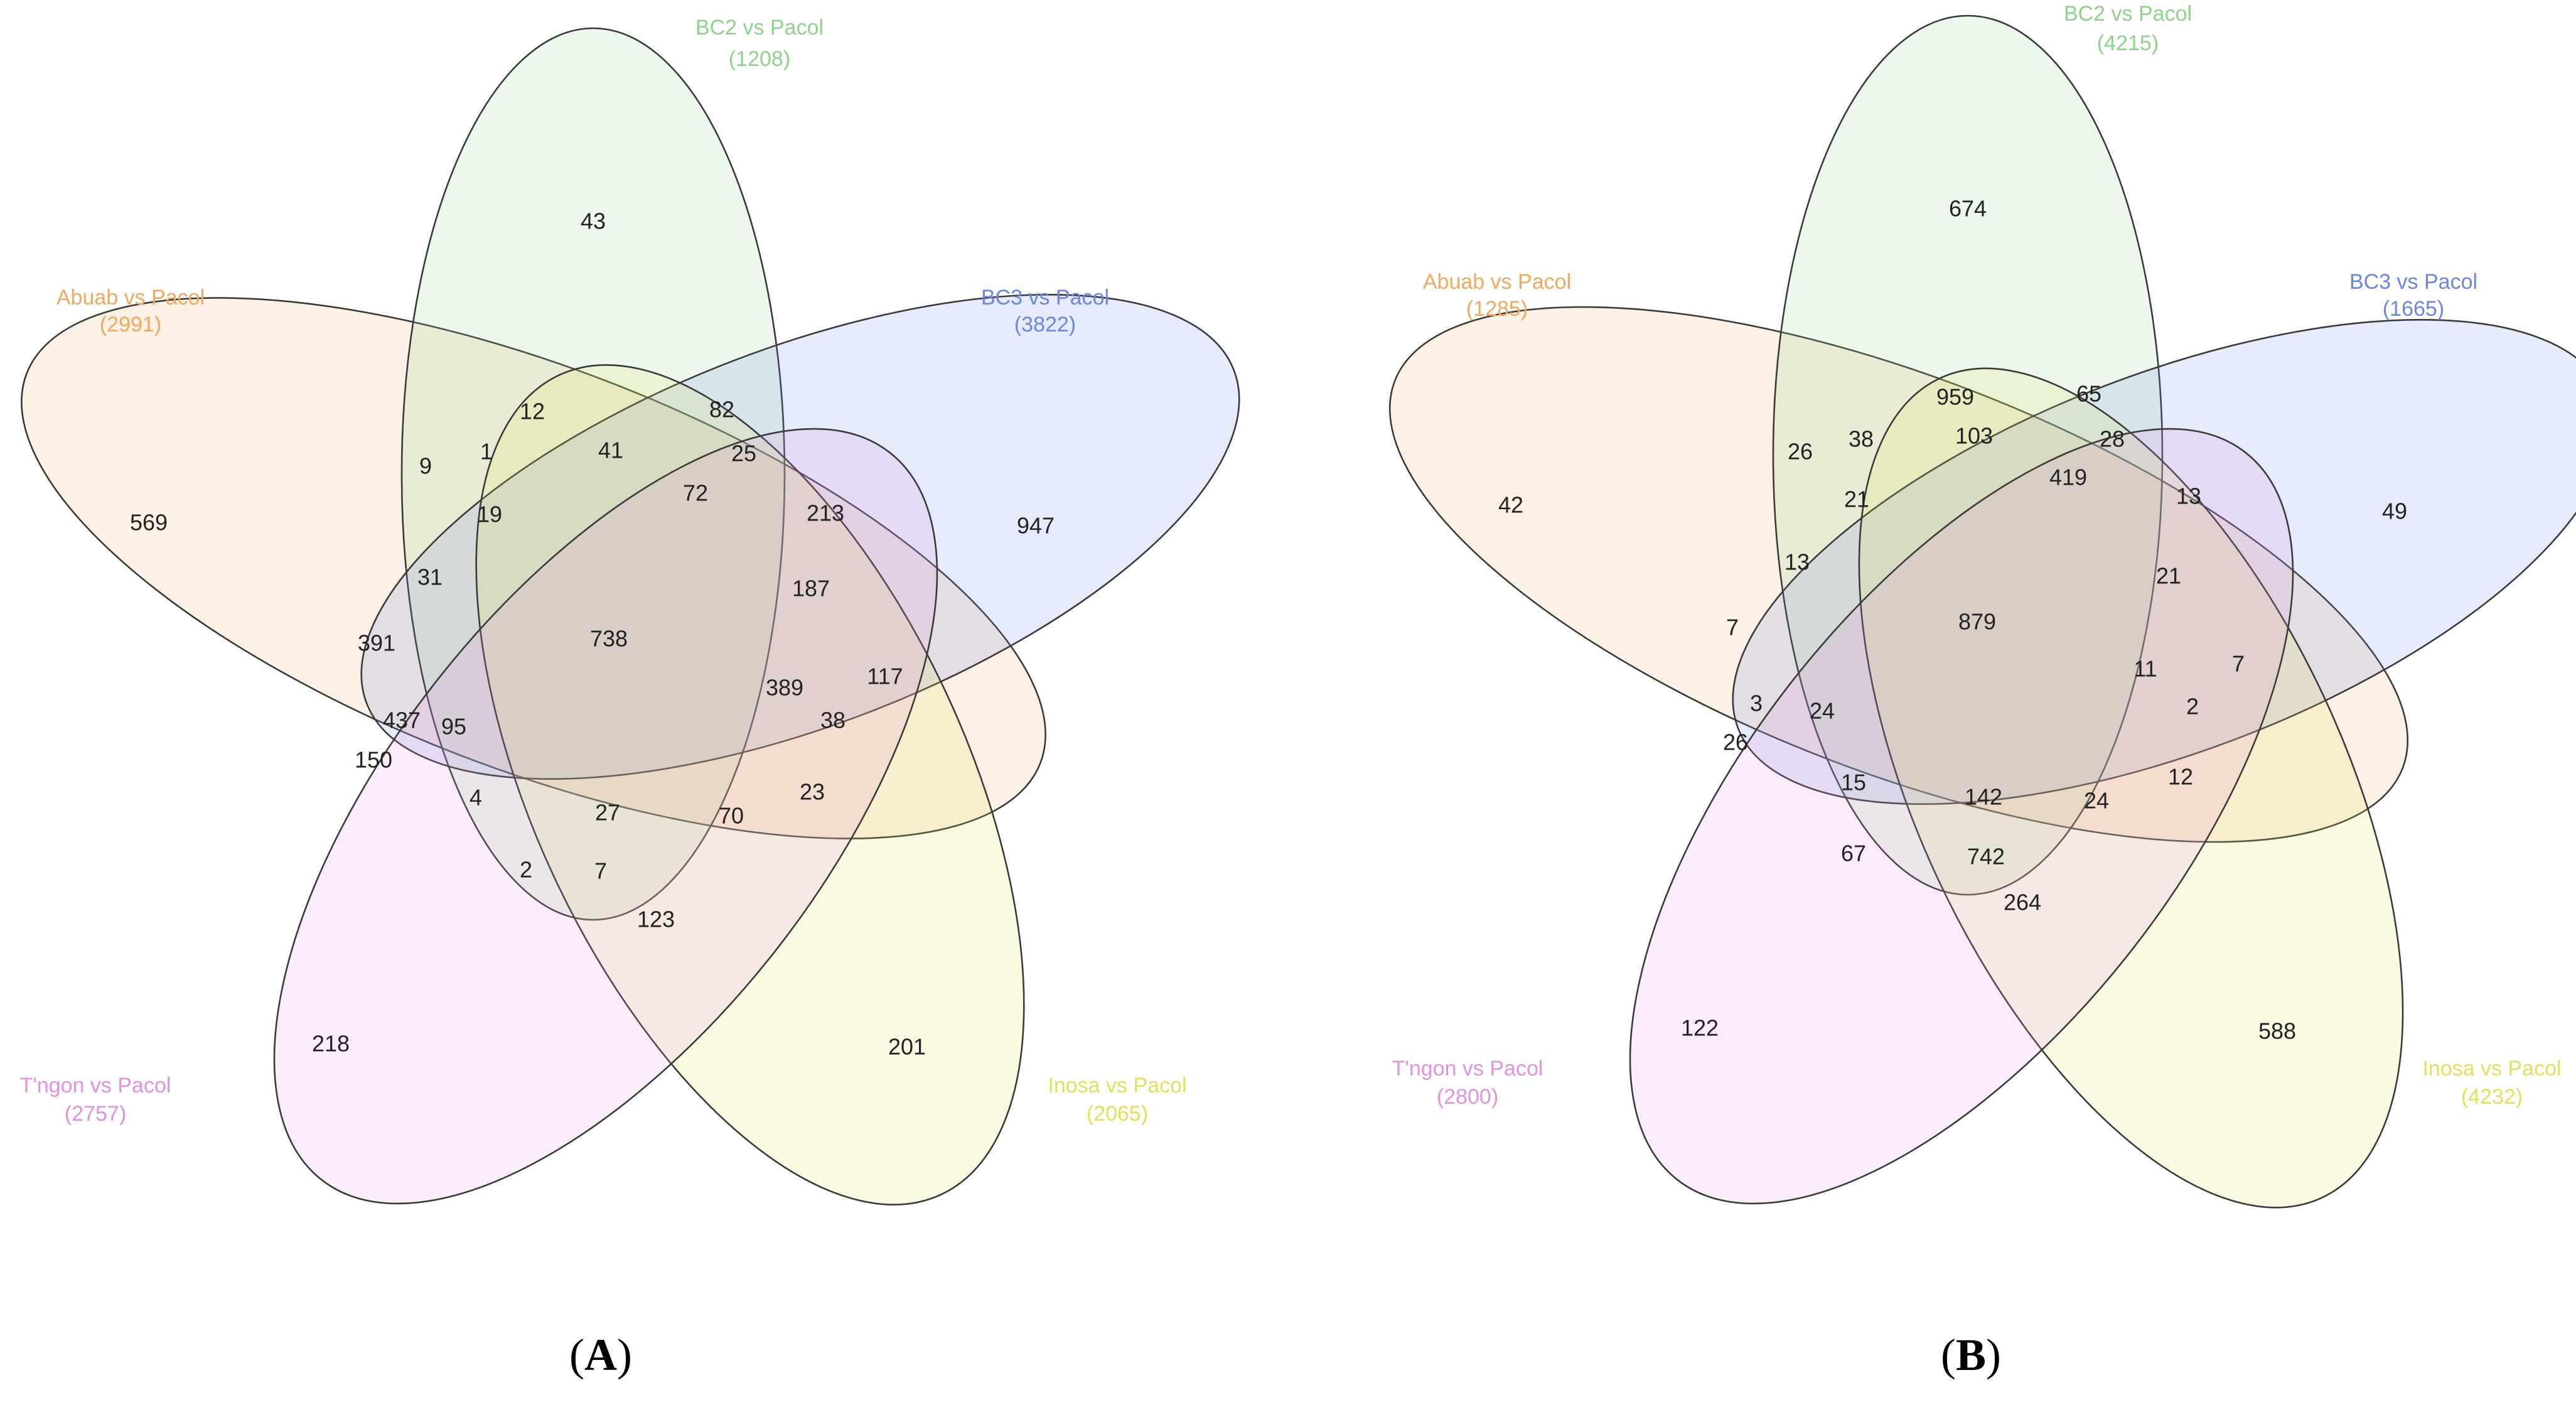  I want to click on region-count: 213, so click(825, 513).